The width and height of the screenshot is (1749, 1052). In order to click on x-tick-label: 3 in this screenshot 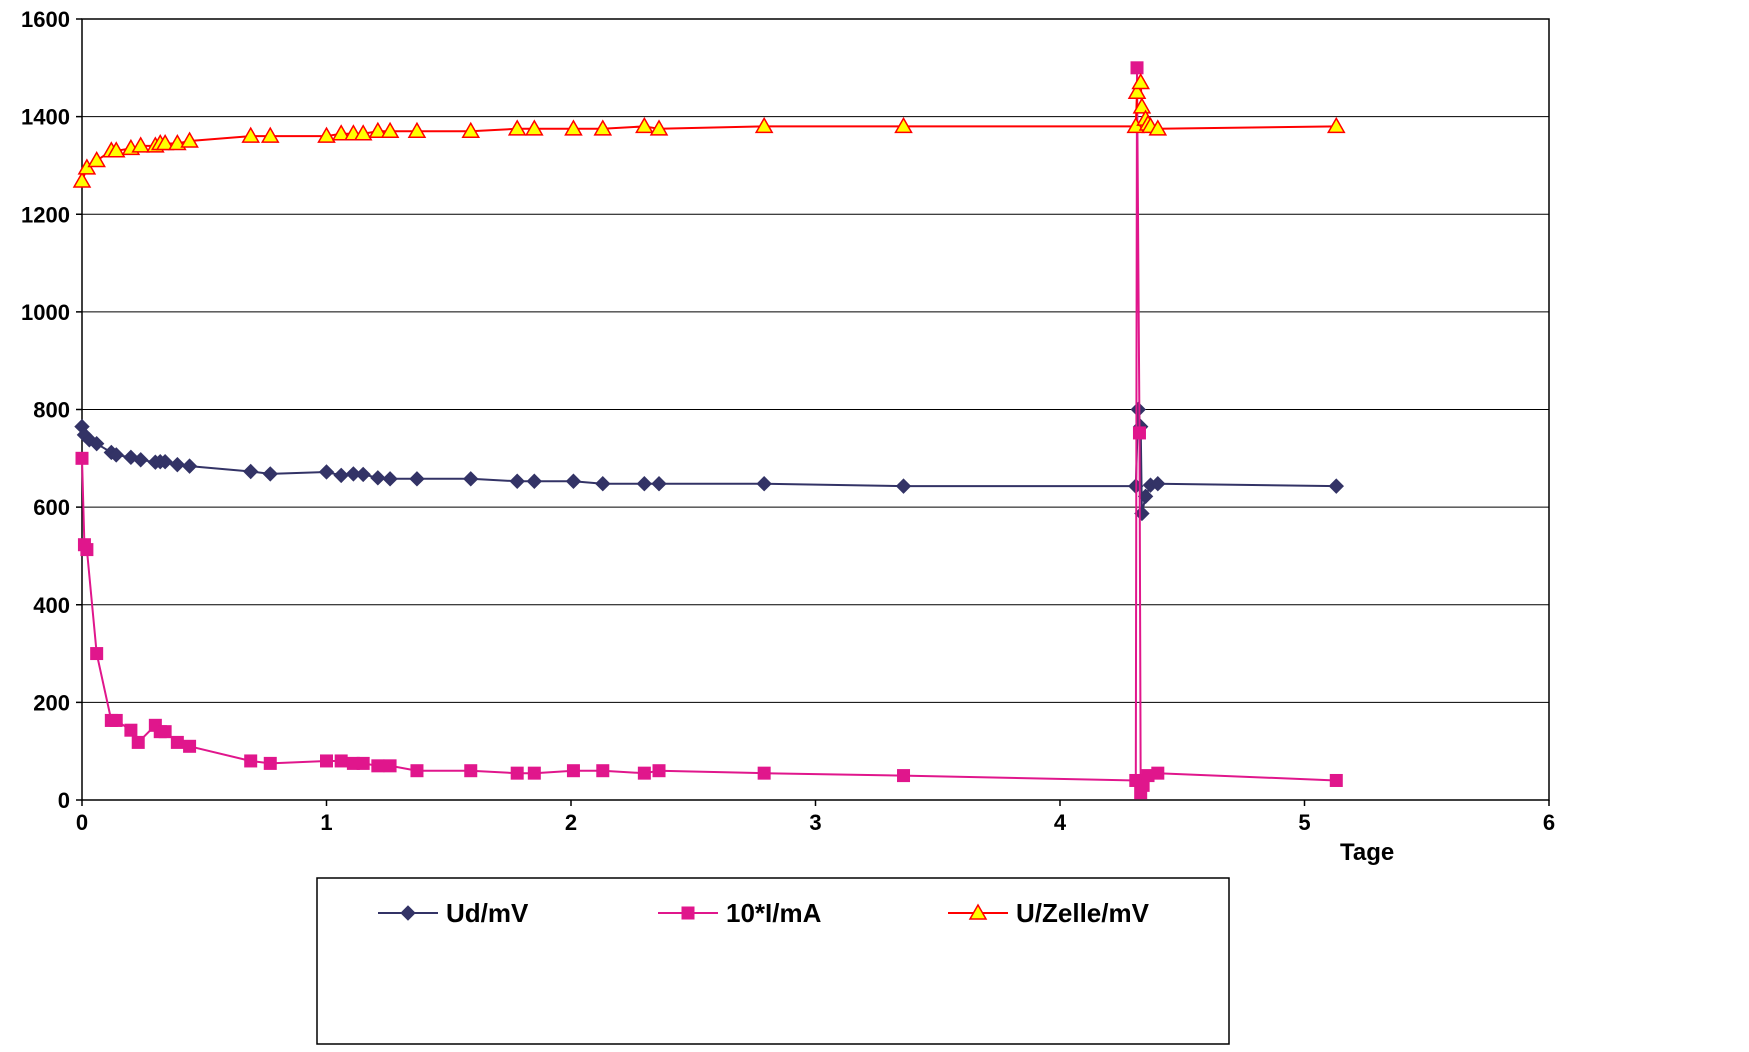, I will do `click(815, 822)`.